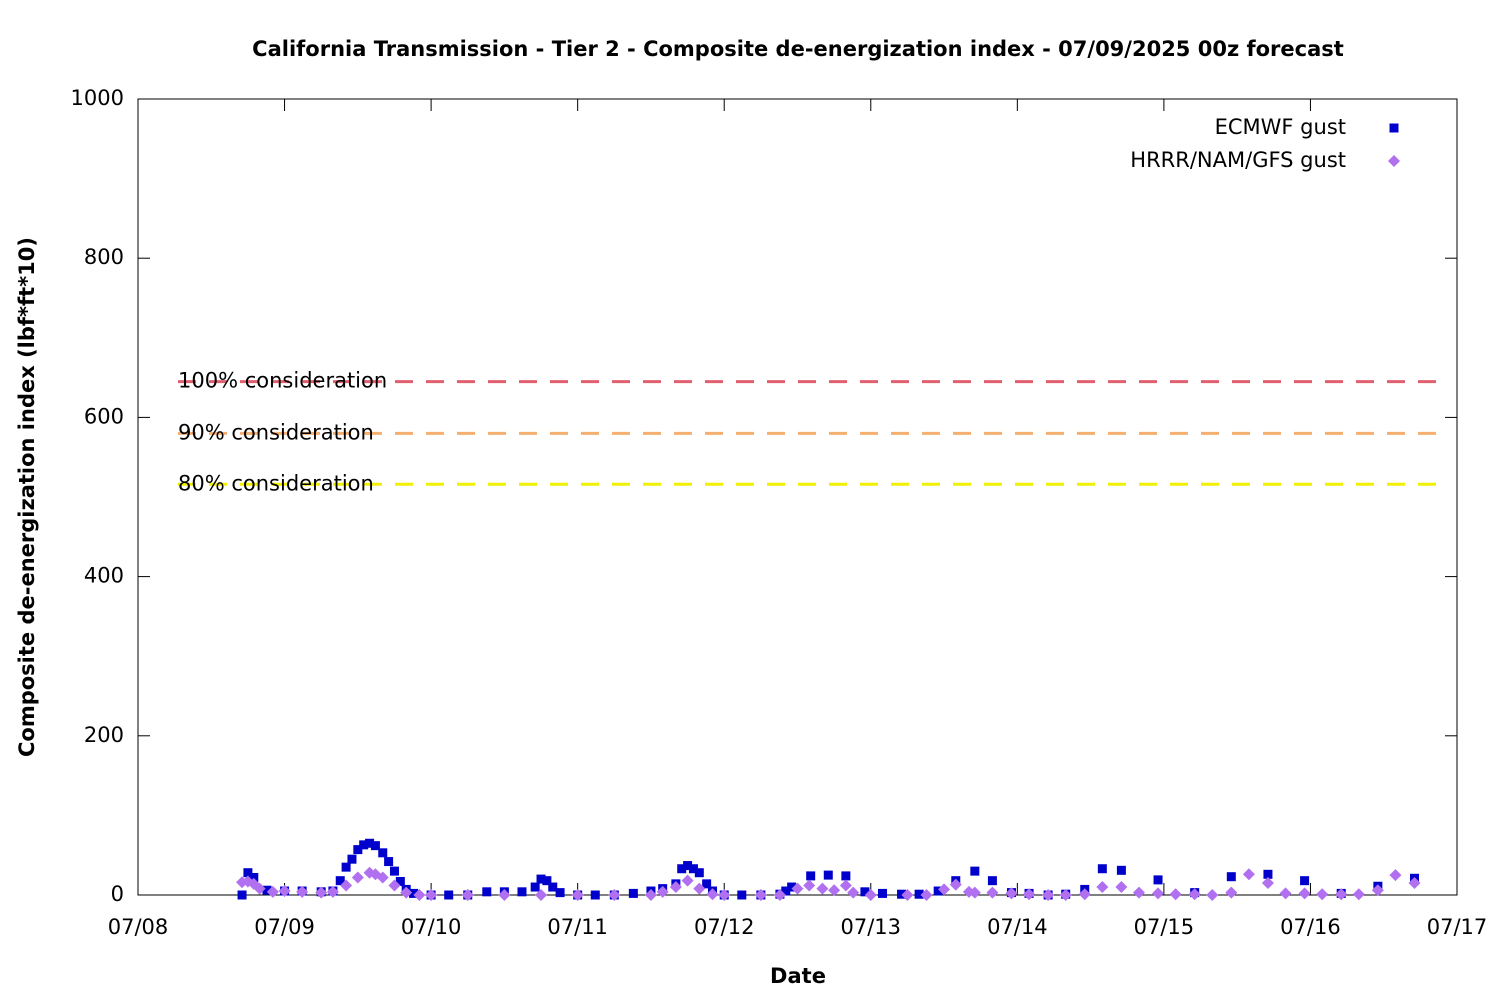 The image size is (1500, 1000). What do you see at coordinates (276, 432) in the screenshot?
I see `reference-label: 90% consideration` at bounding box center [276, 432].